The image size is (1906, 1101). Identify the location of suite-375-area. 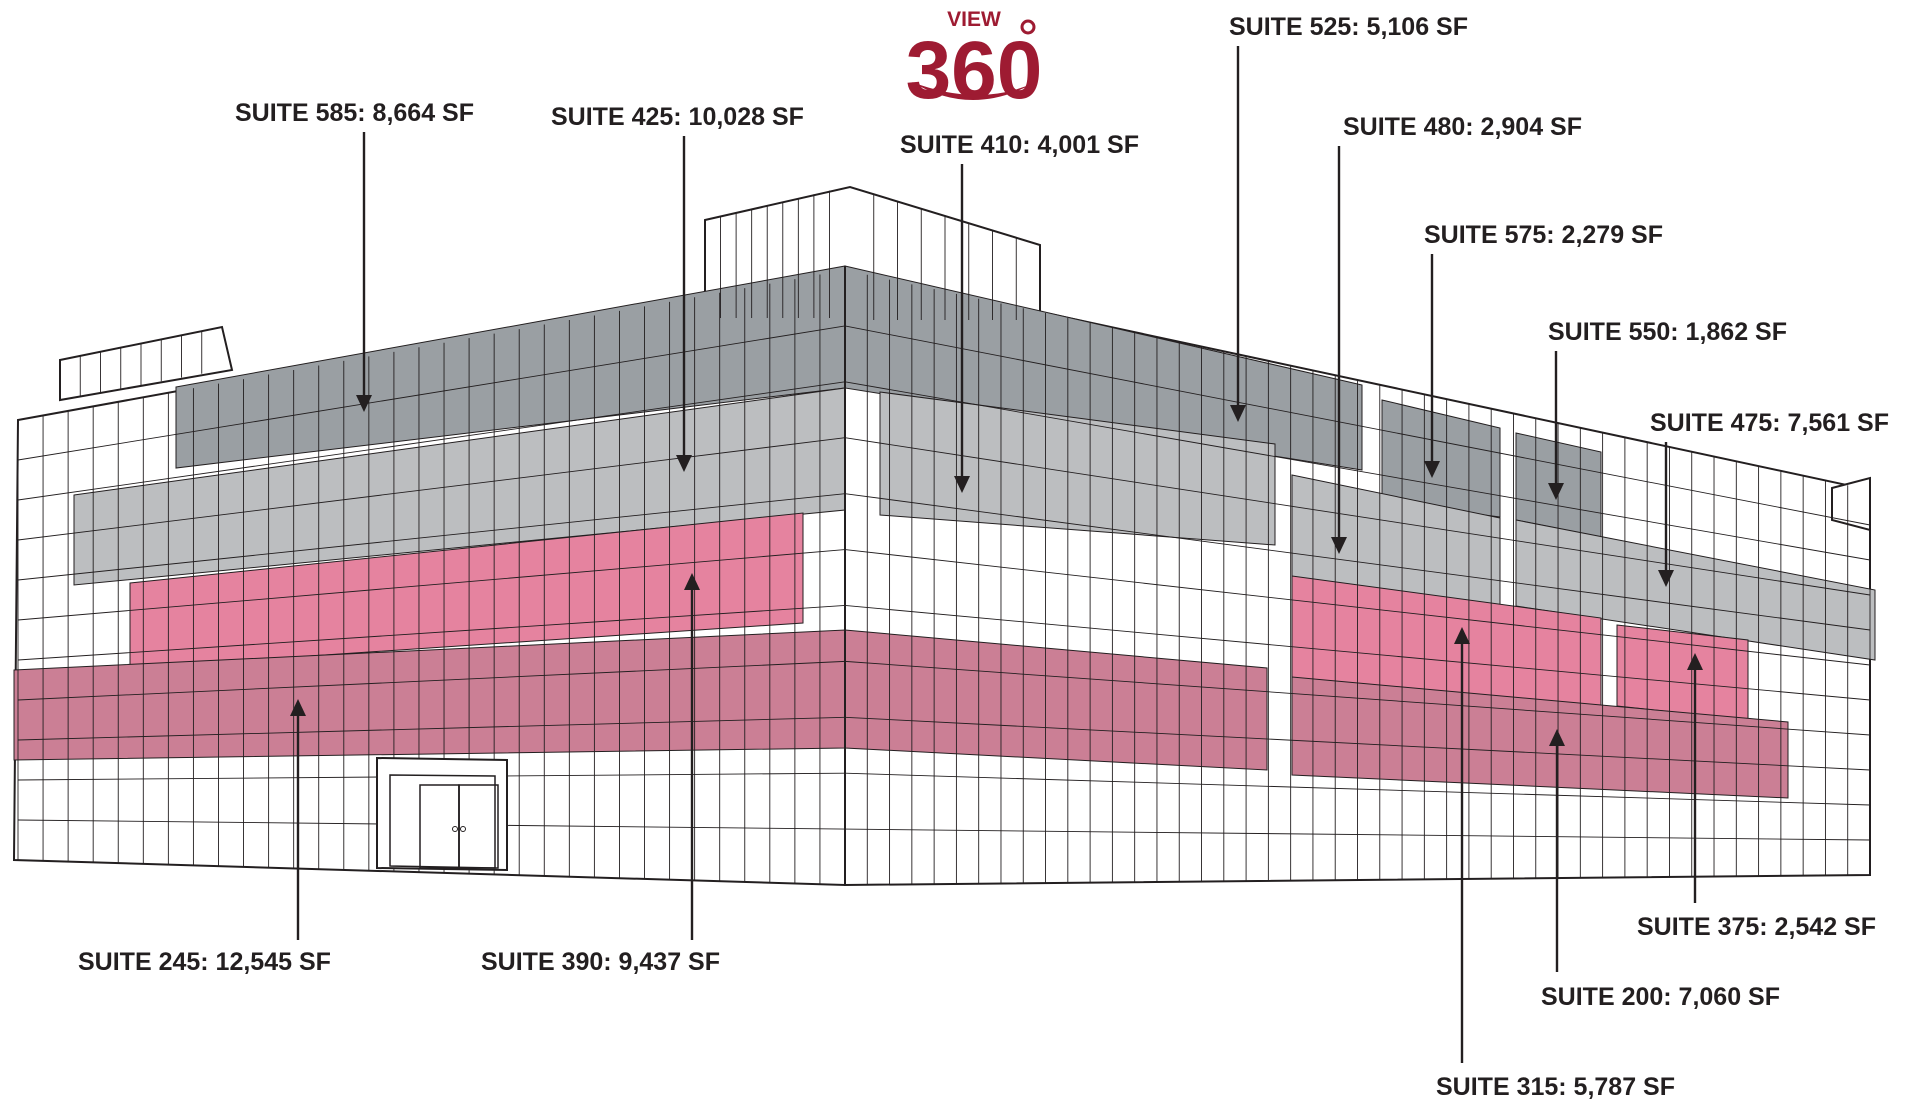
(1682, 672).